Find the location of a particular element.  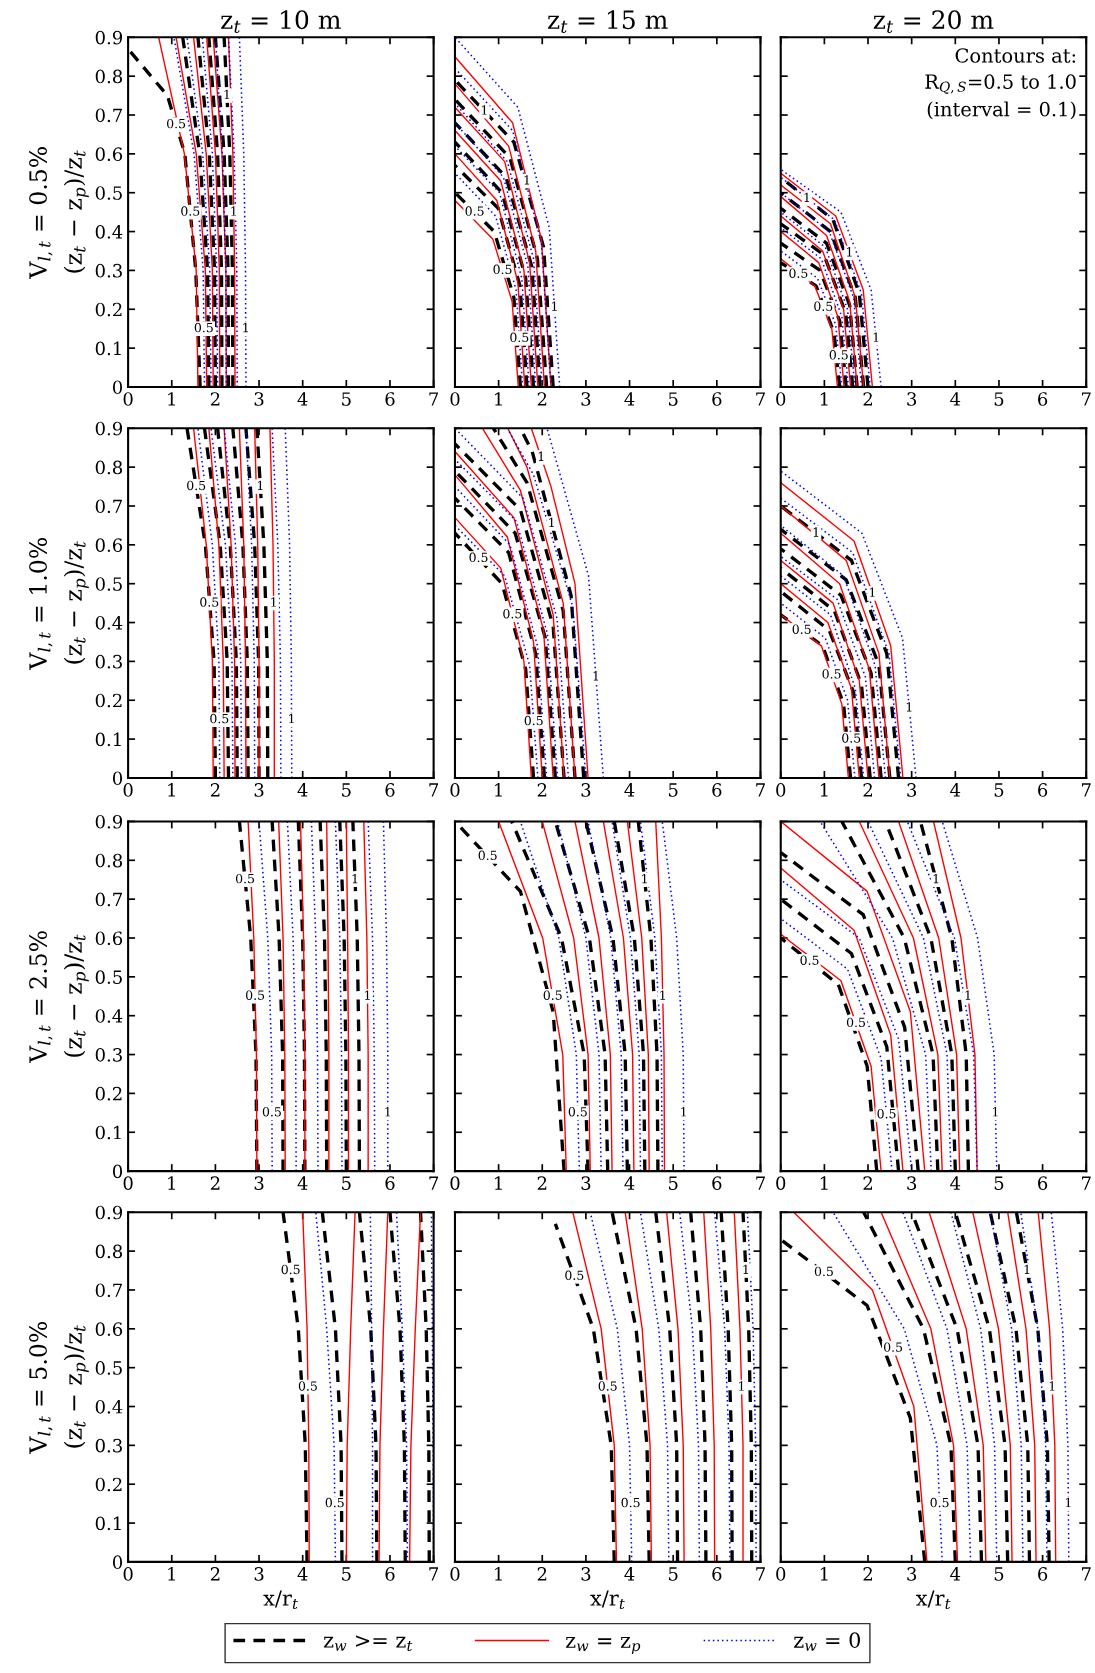

legend-label: z$_{w}$ = 0 is located at coordinates (827, 1641).